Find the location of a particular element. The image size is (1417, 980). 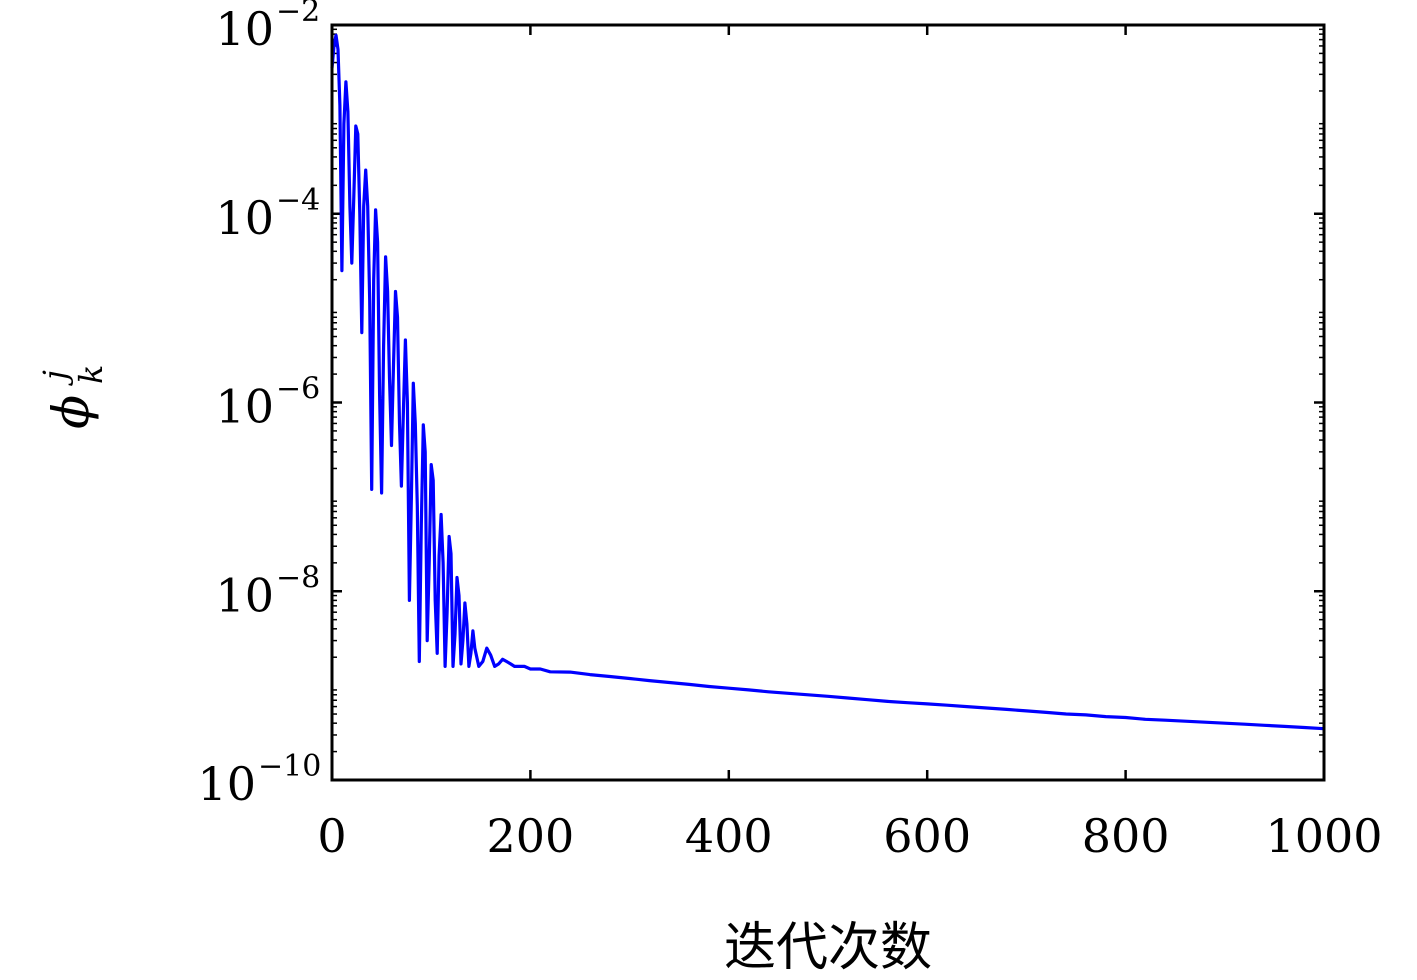

y-tick-label-4: 10 −2 is located at coordinates (267, 28).